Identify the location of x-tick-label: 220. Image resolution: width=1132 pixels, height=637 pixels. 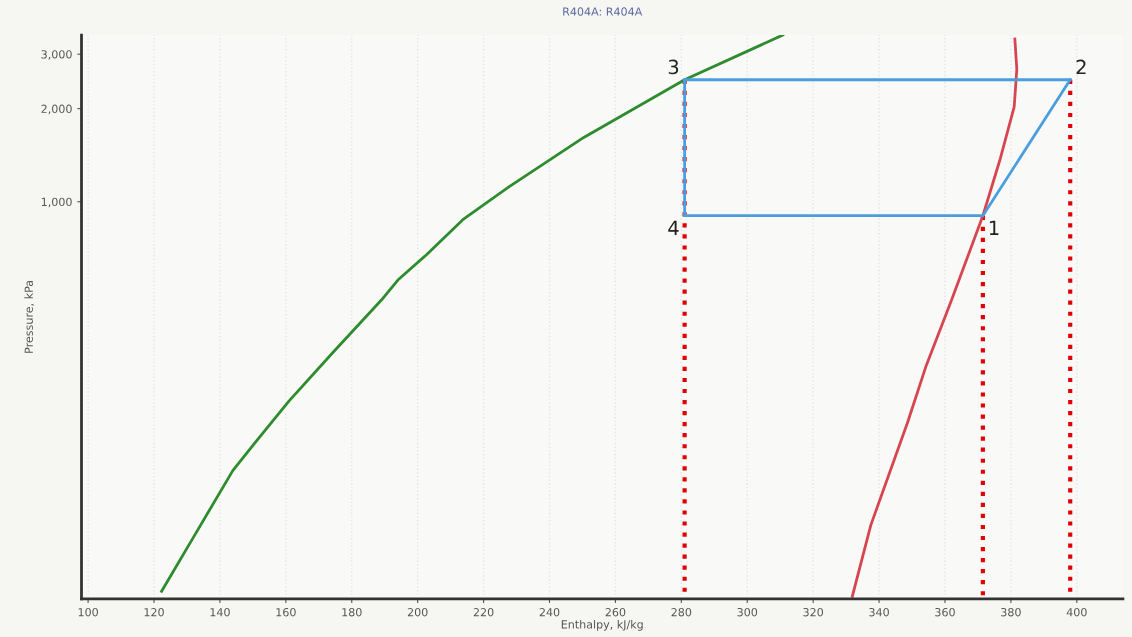
(483, 612).